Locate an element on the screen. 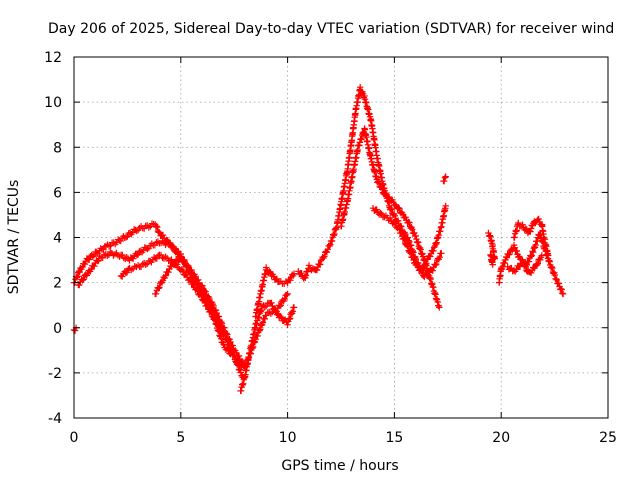 This screenshot has width=640, height=480. x-tick-label: 10 is located at coordinates (288, 438).